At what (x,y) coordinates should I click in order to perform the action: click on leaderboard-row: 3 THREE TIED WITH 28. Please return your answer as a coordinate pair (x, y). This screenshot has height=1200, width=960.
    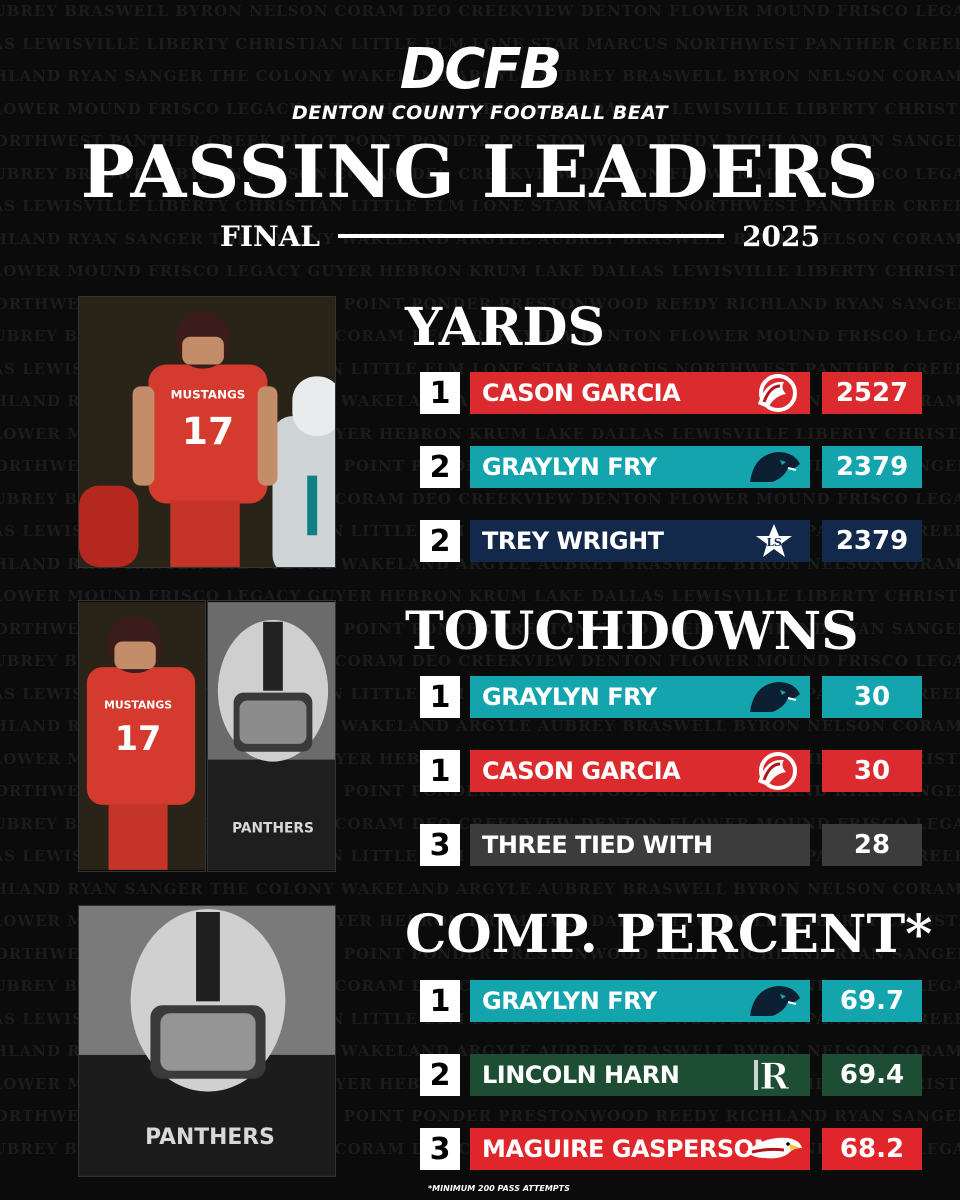
    Looking at the image, I should click on (671, 845).